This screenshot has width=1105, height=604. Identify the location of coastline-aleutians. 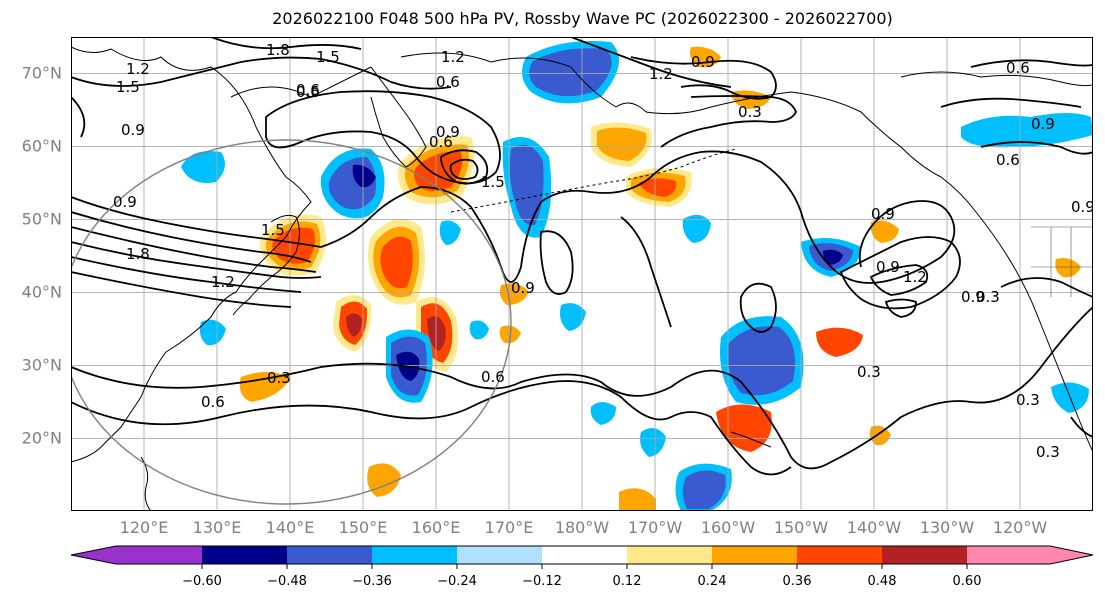
(593, 180).